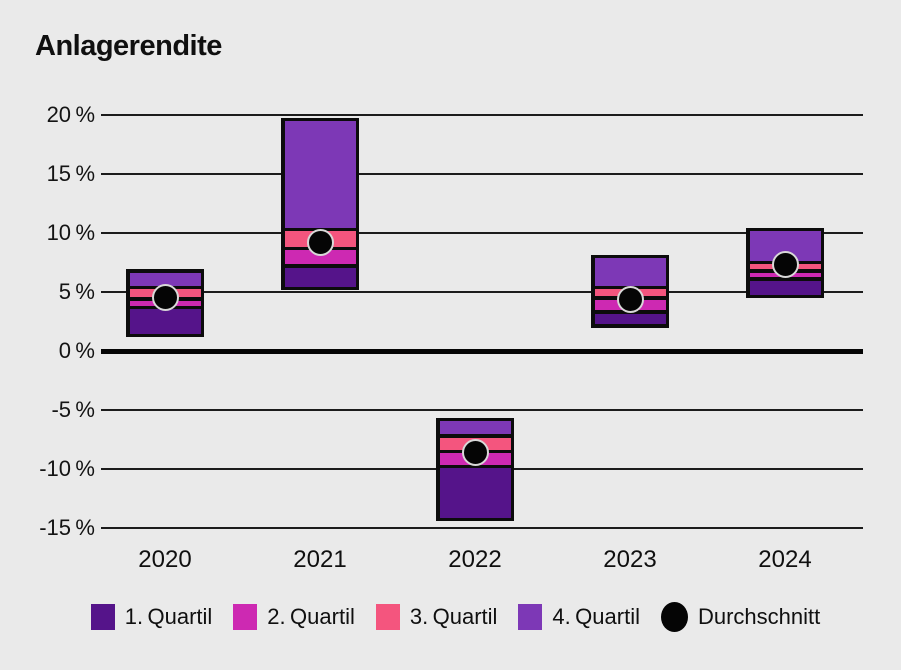  I want to click on legend-label: 3. Quartil, so click(453, 616).